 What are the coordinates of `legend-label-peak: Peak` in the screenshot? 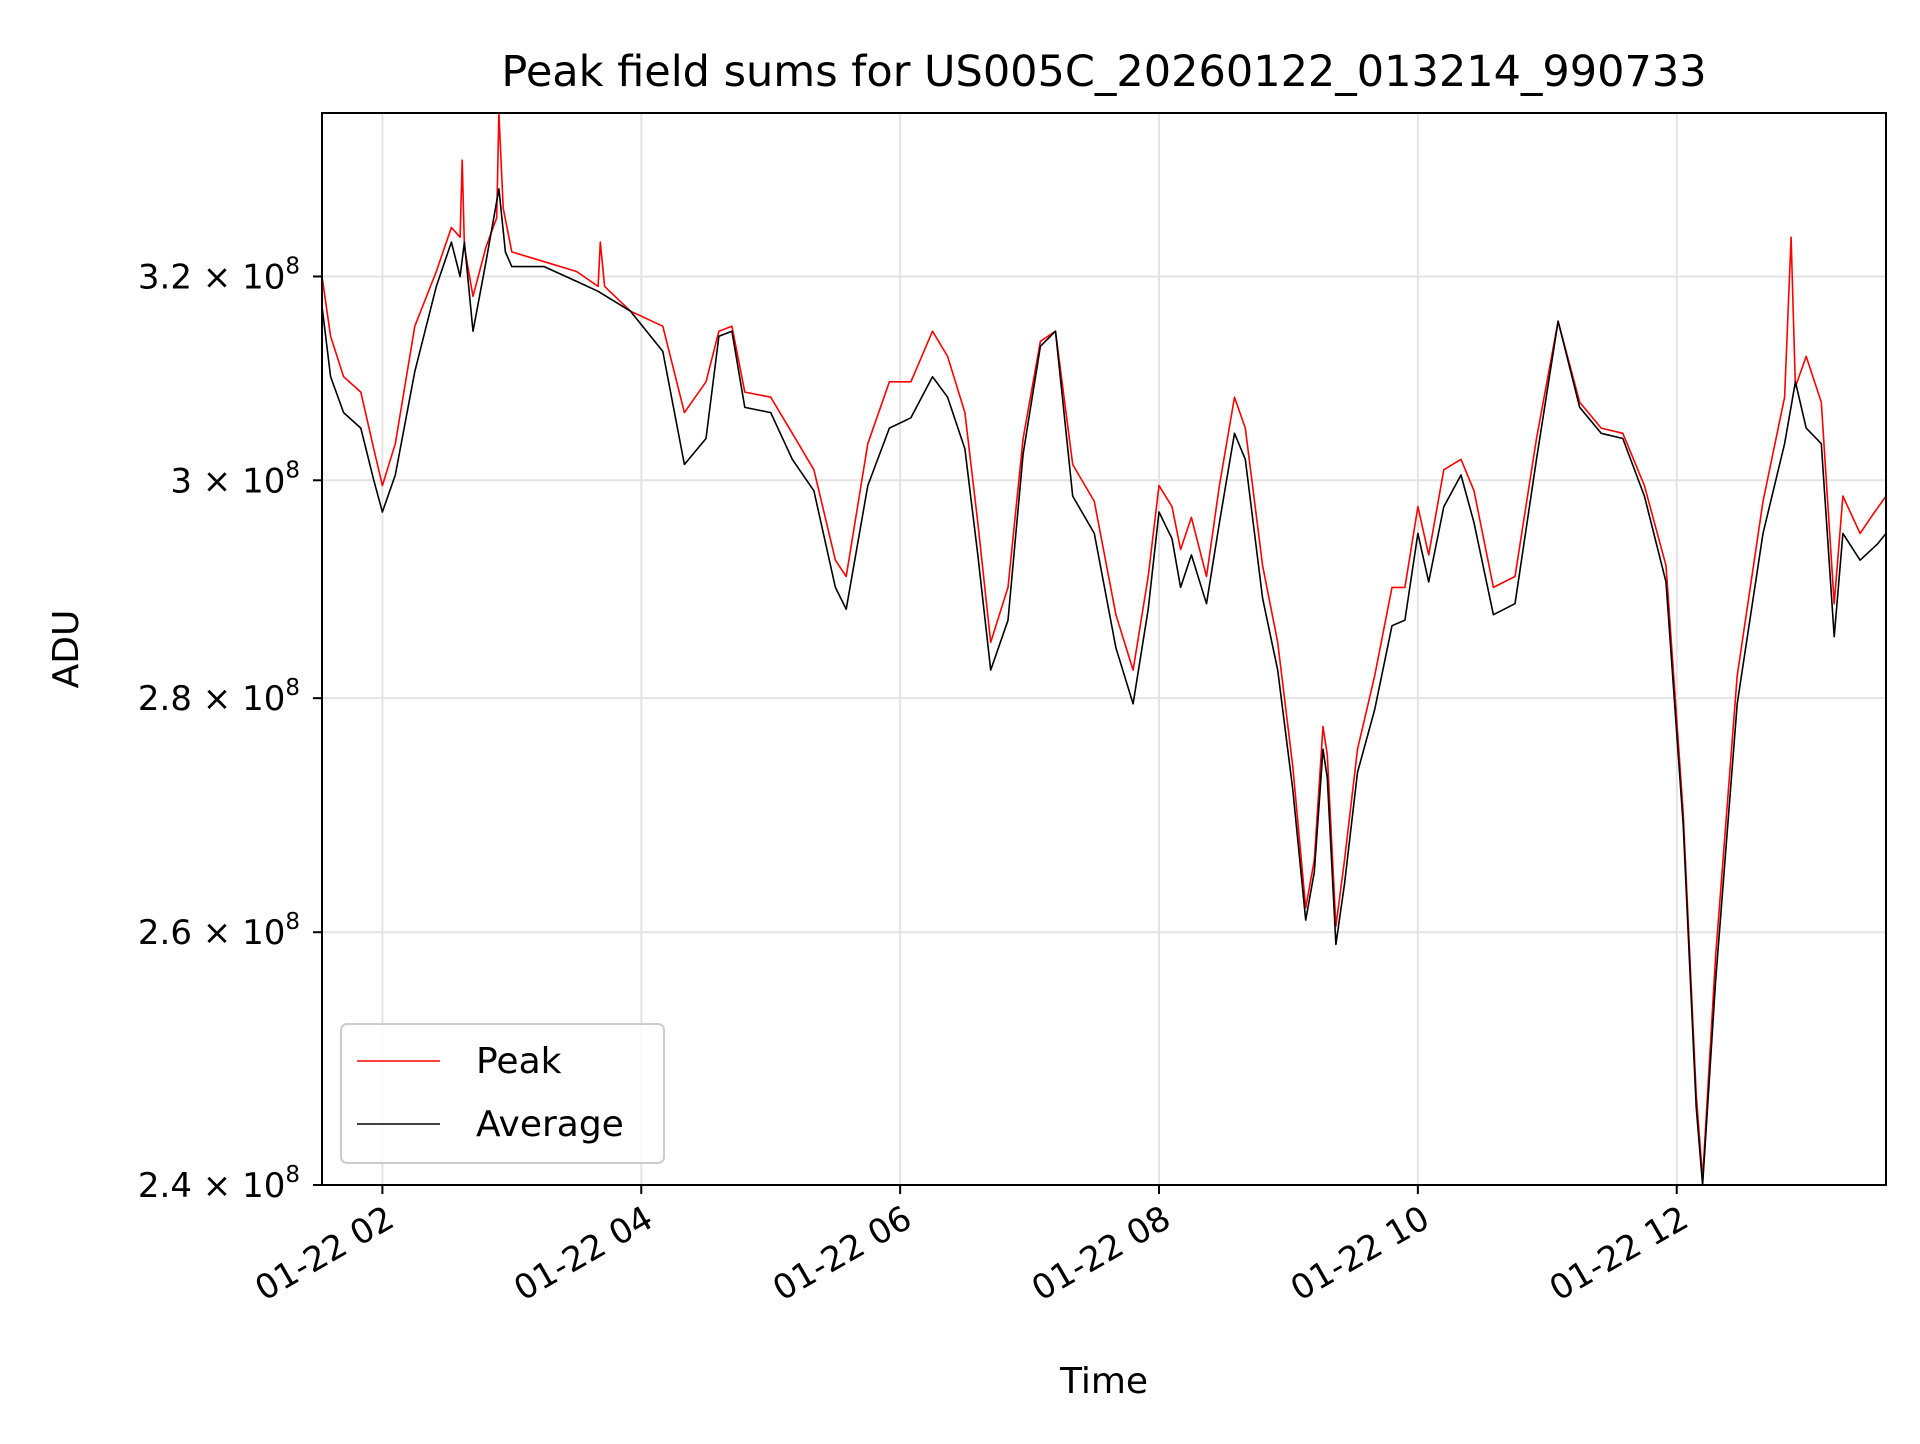 It's located at (519, 1061).